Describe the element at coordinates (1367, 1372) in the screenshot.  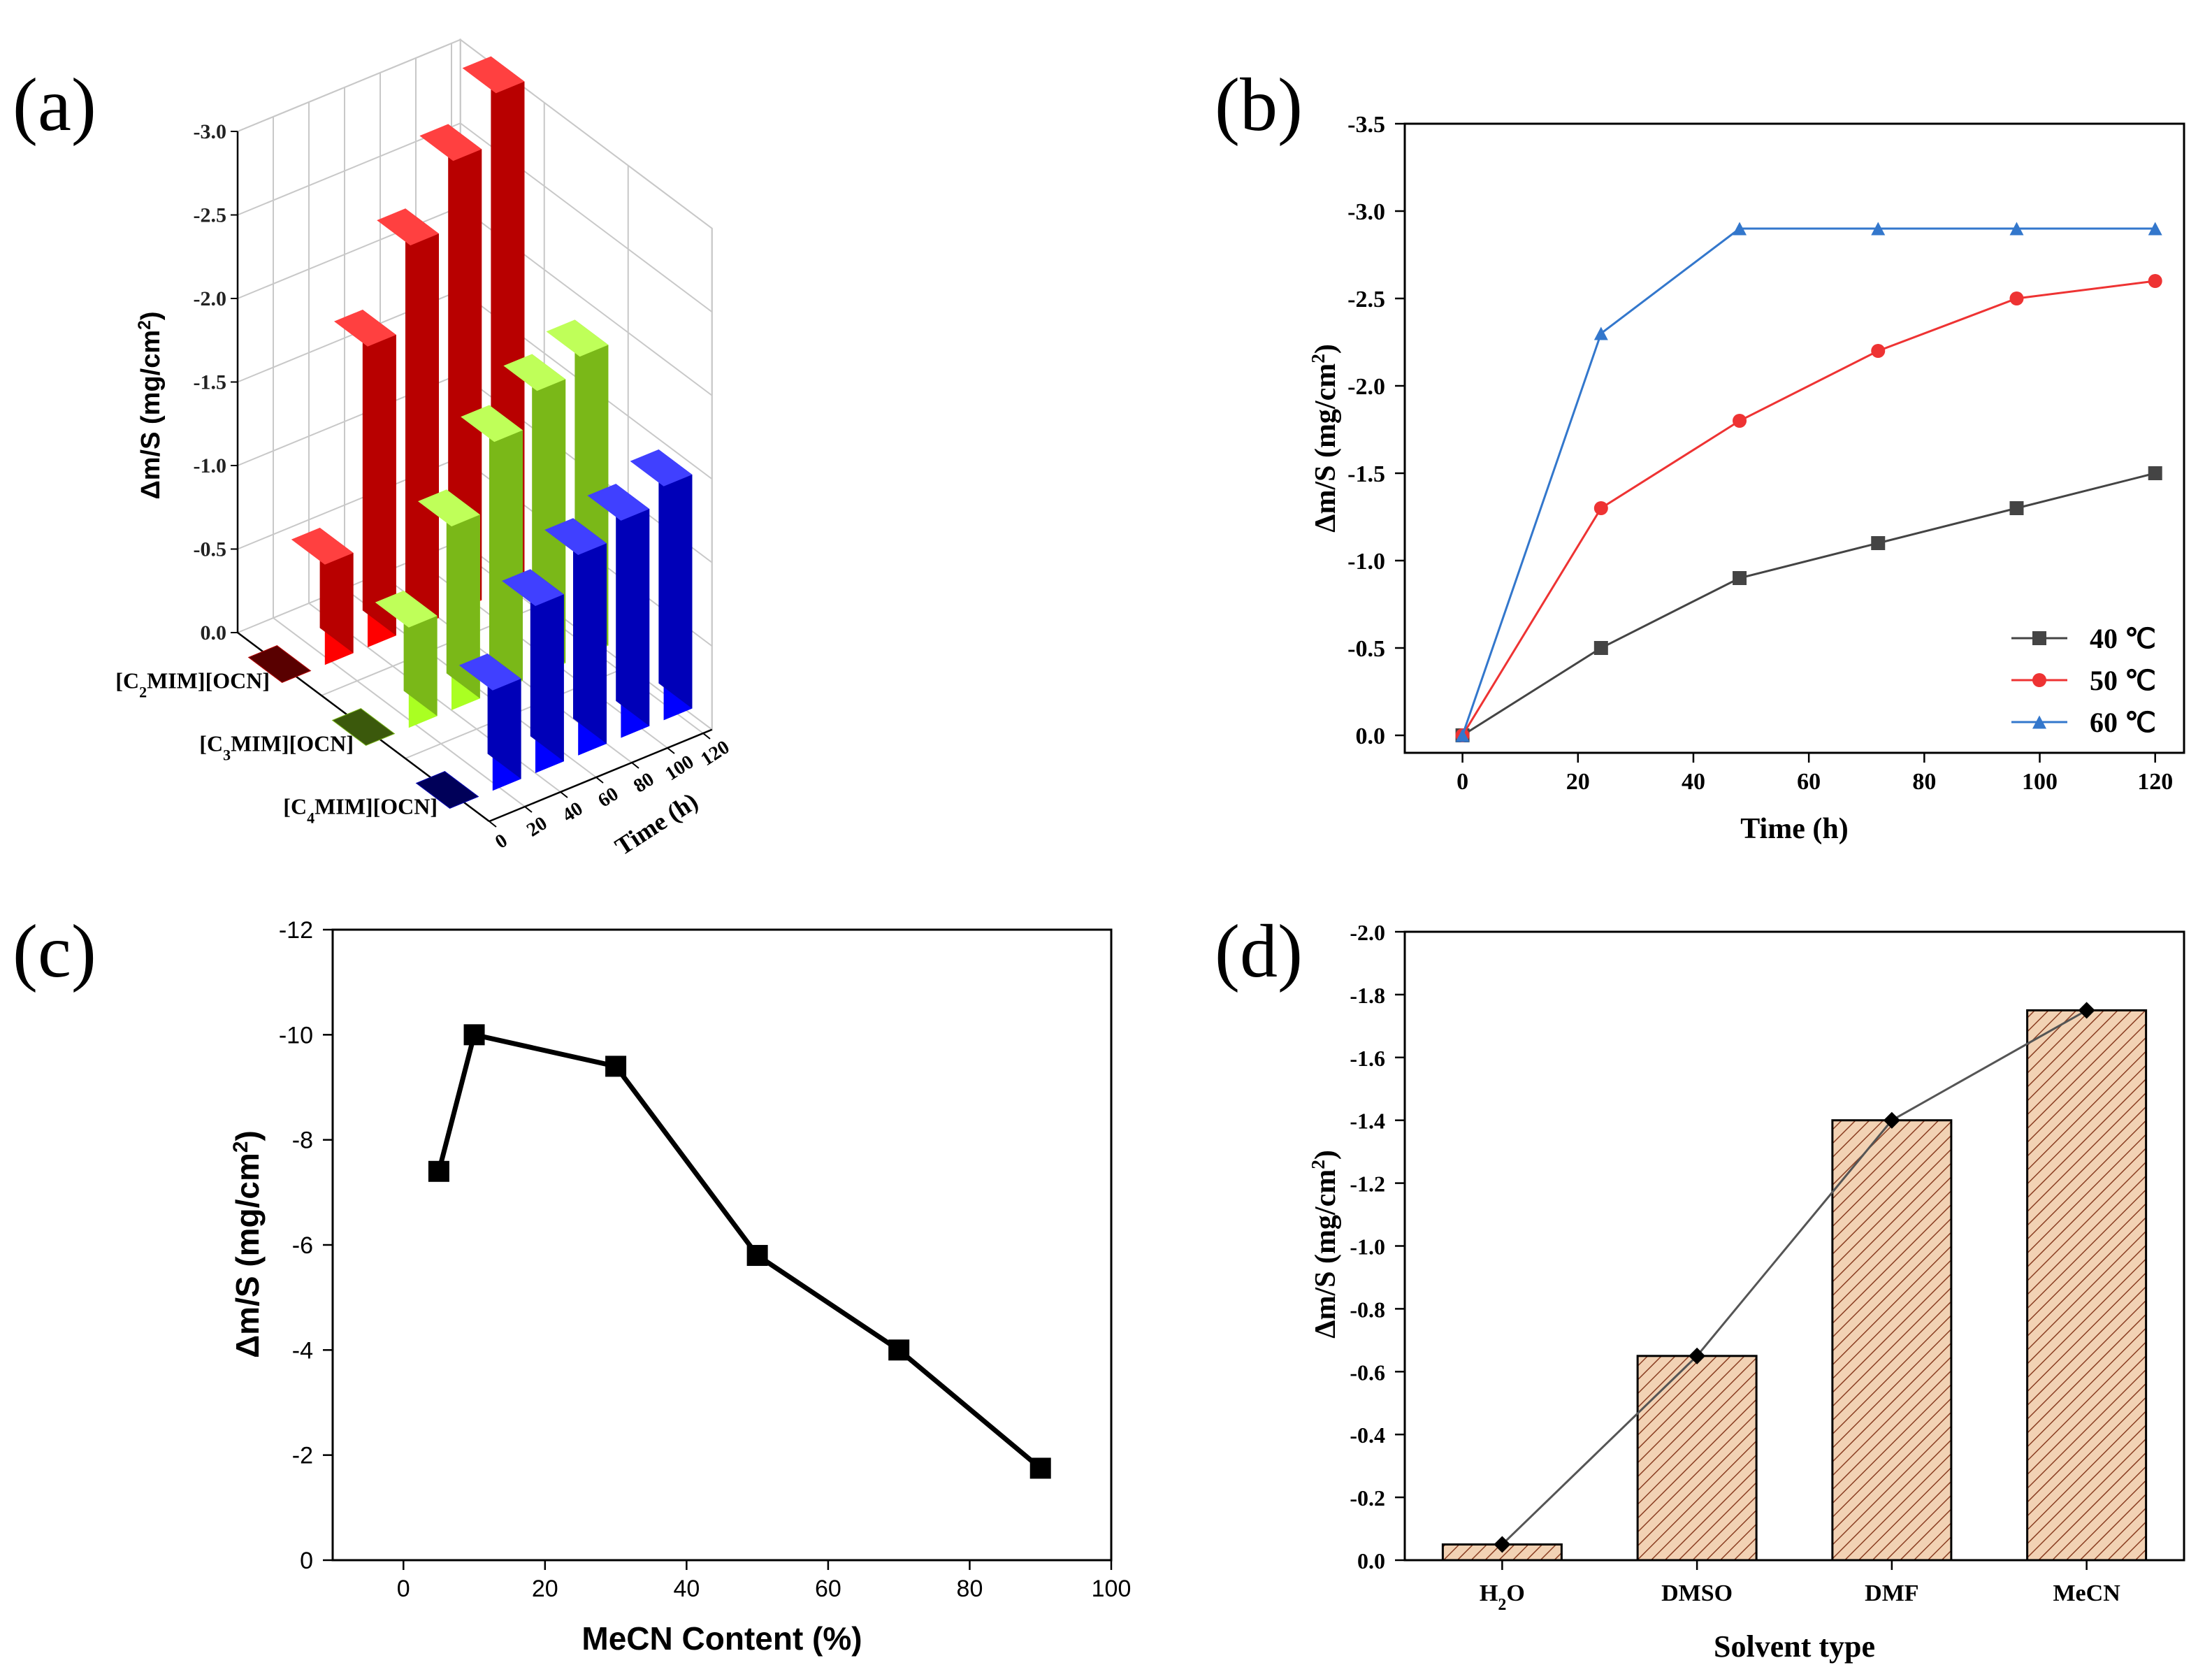
I see `y-tick-label: -0.6` at that location.